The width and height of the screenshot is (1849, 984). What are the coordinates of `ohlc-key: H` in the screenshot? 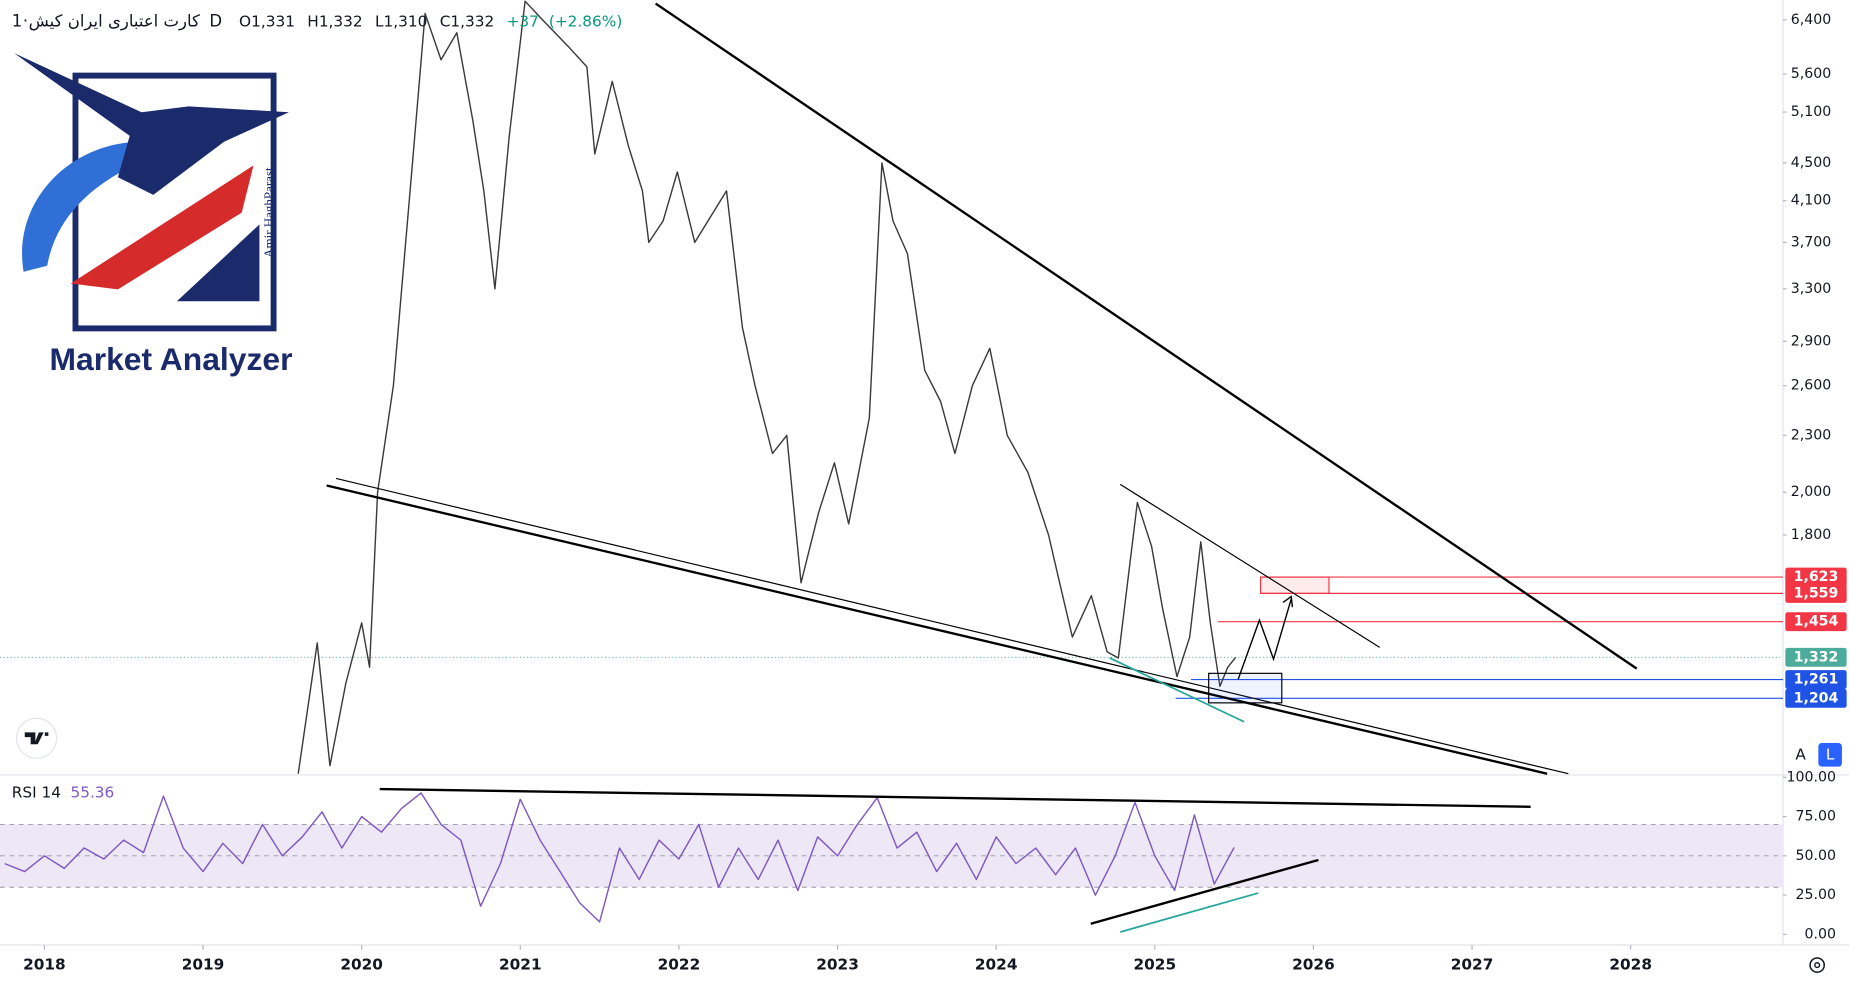 It's located at (313, 21).